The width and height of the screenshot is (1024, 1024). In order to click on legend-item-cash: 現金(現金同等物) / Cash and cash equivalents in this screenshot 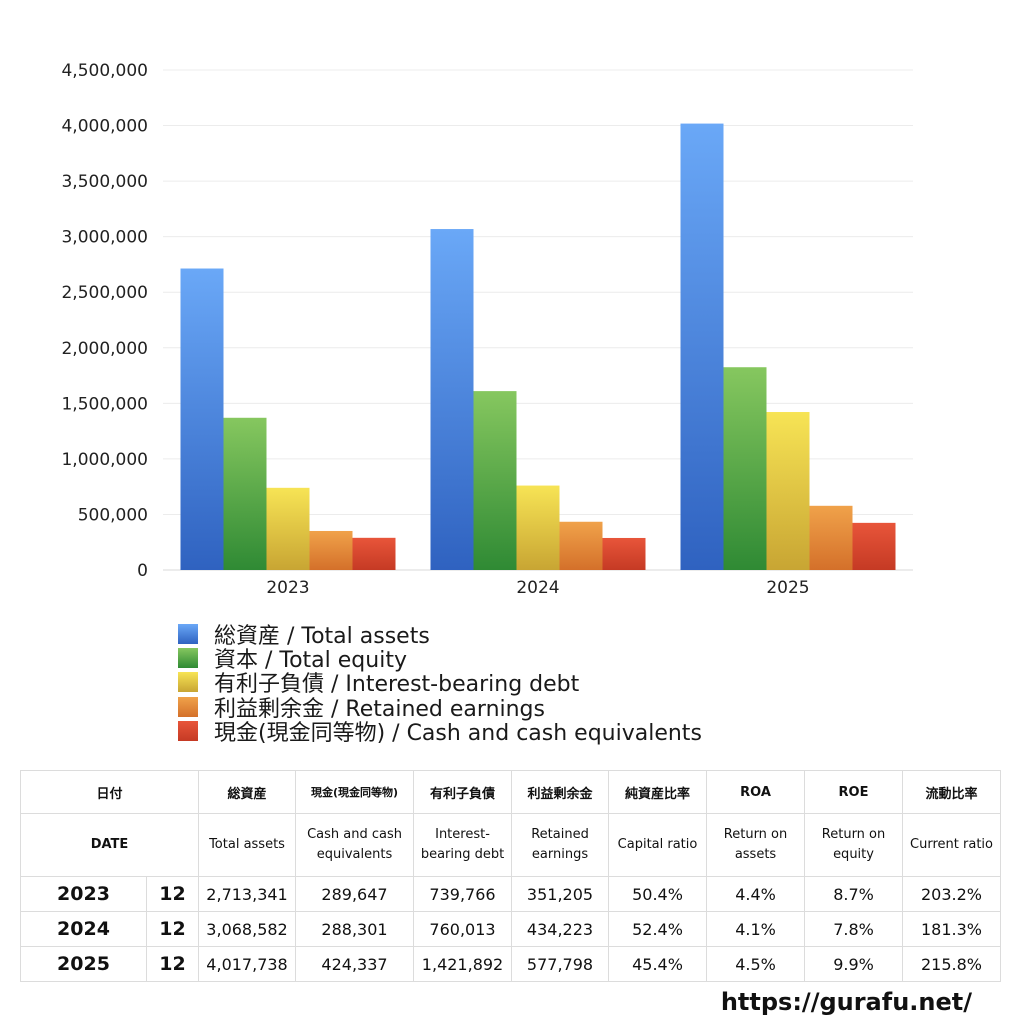, I will do `click(440, 732)`.